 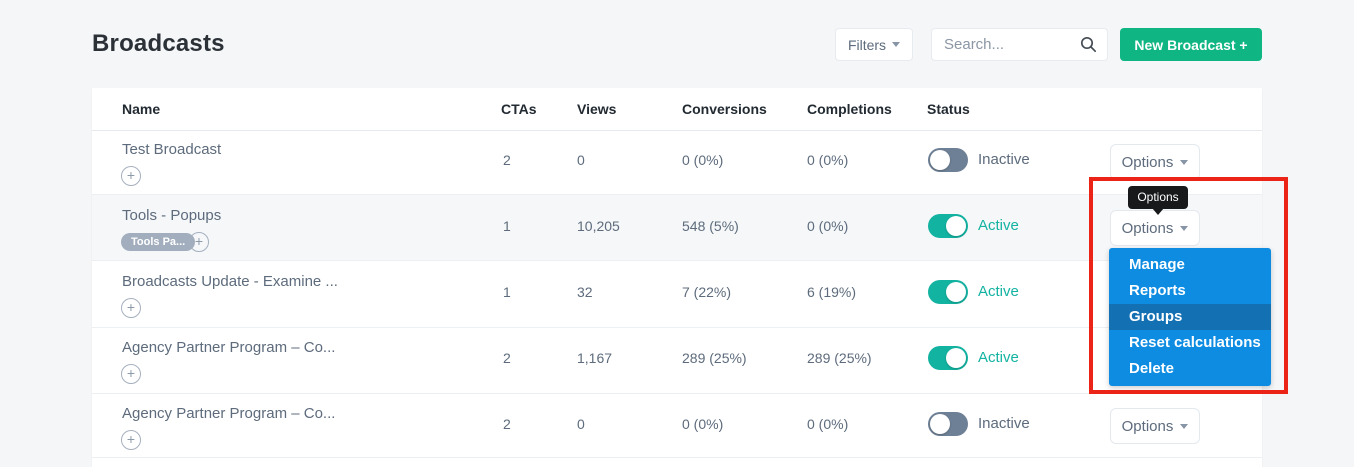 I want to click on completions-value: 289 (25%), so click(x=839, y=358).